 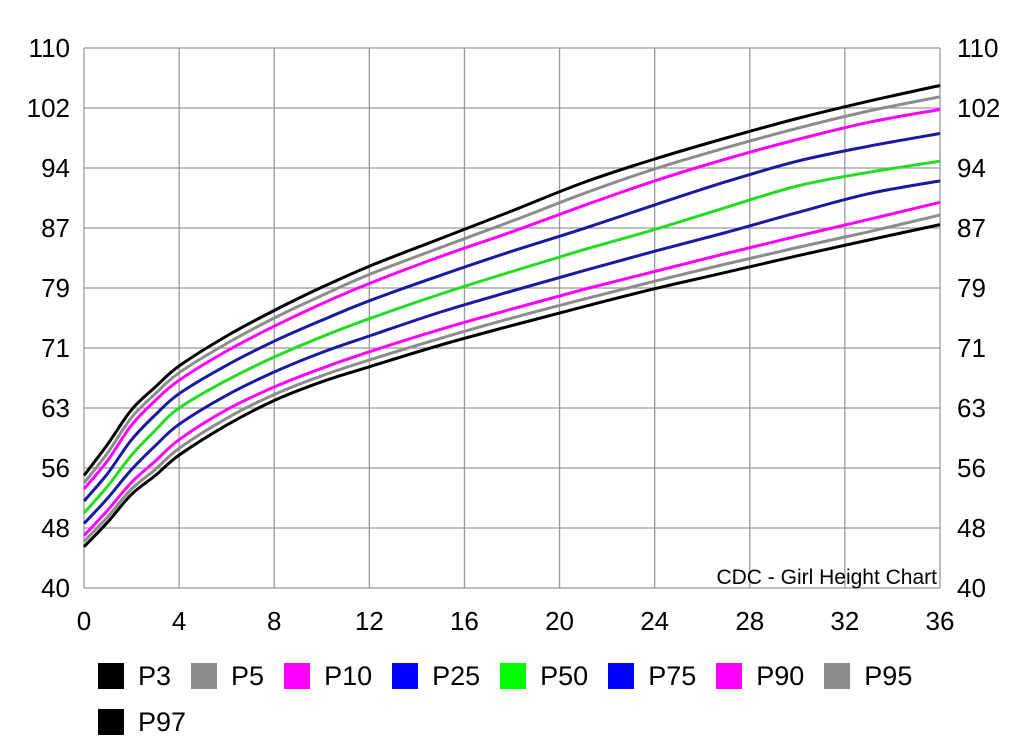 What do you see at coordinates (978, 108) in the screenshot?
I see `y-tick-label-right: 102` at bounding box center [978, 108].